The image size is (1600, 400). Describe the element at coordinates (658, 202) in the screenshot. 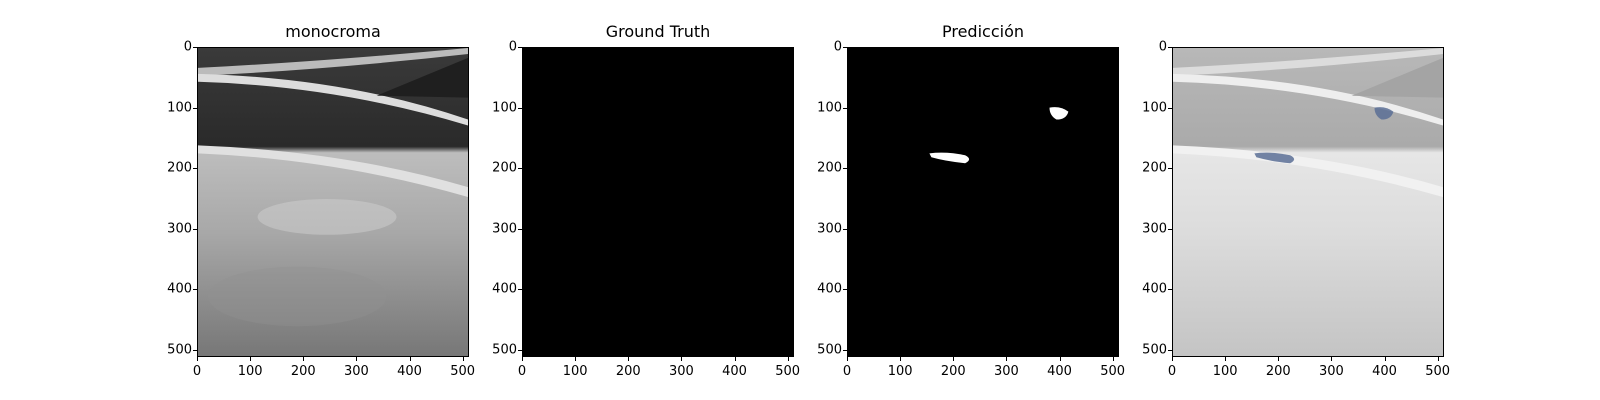

I see `ground-truth-mask` at that location.